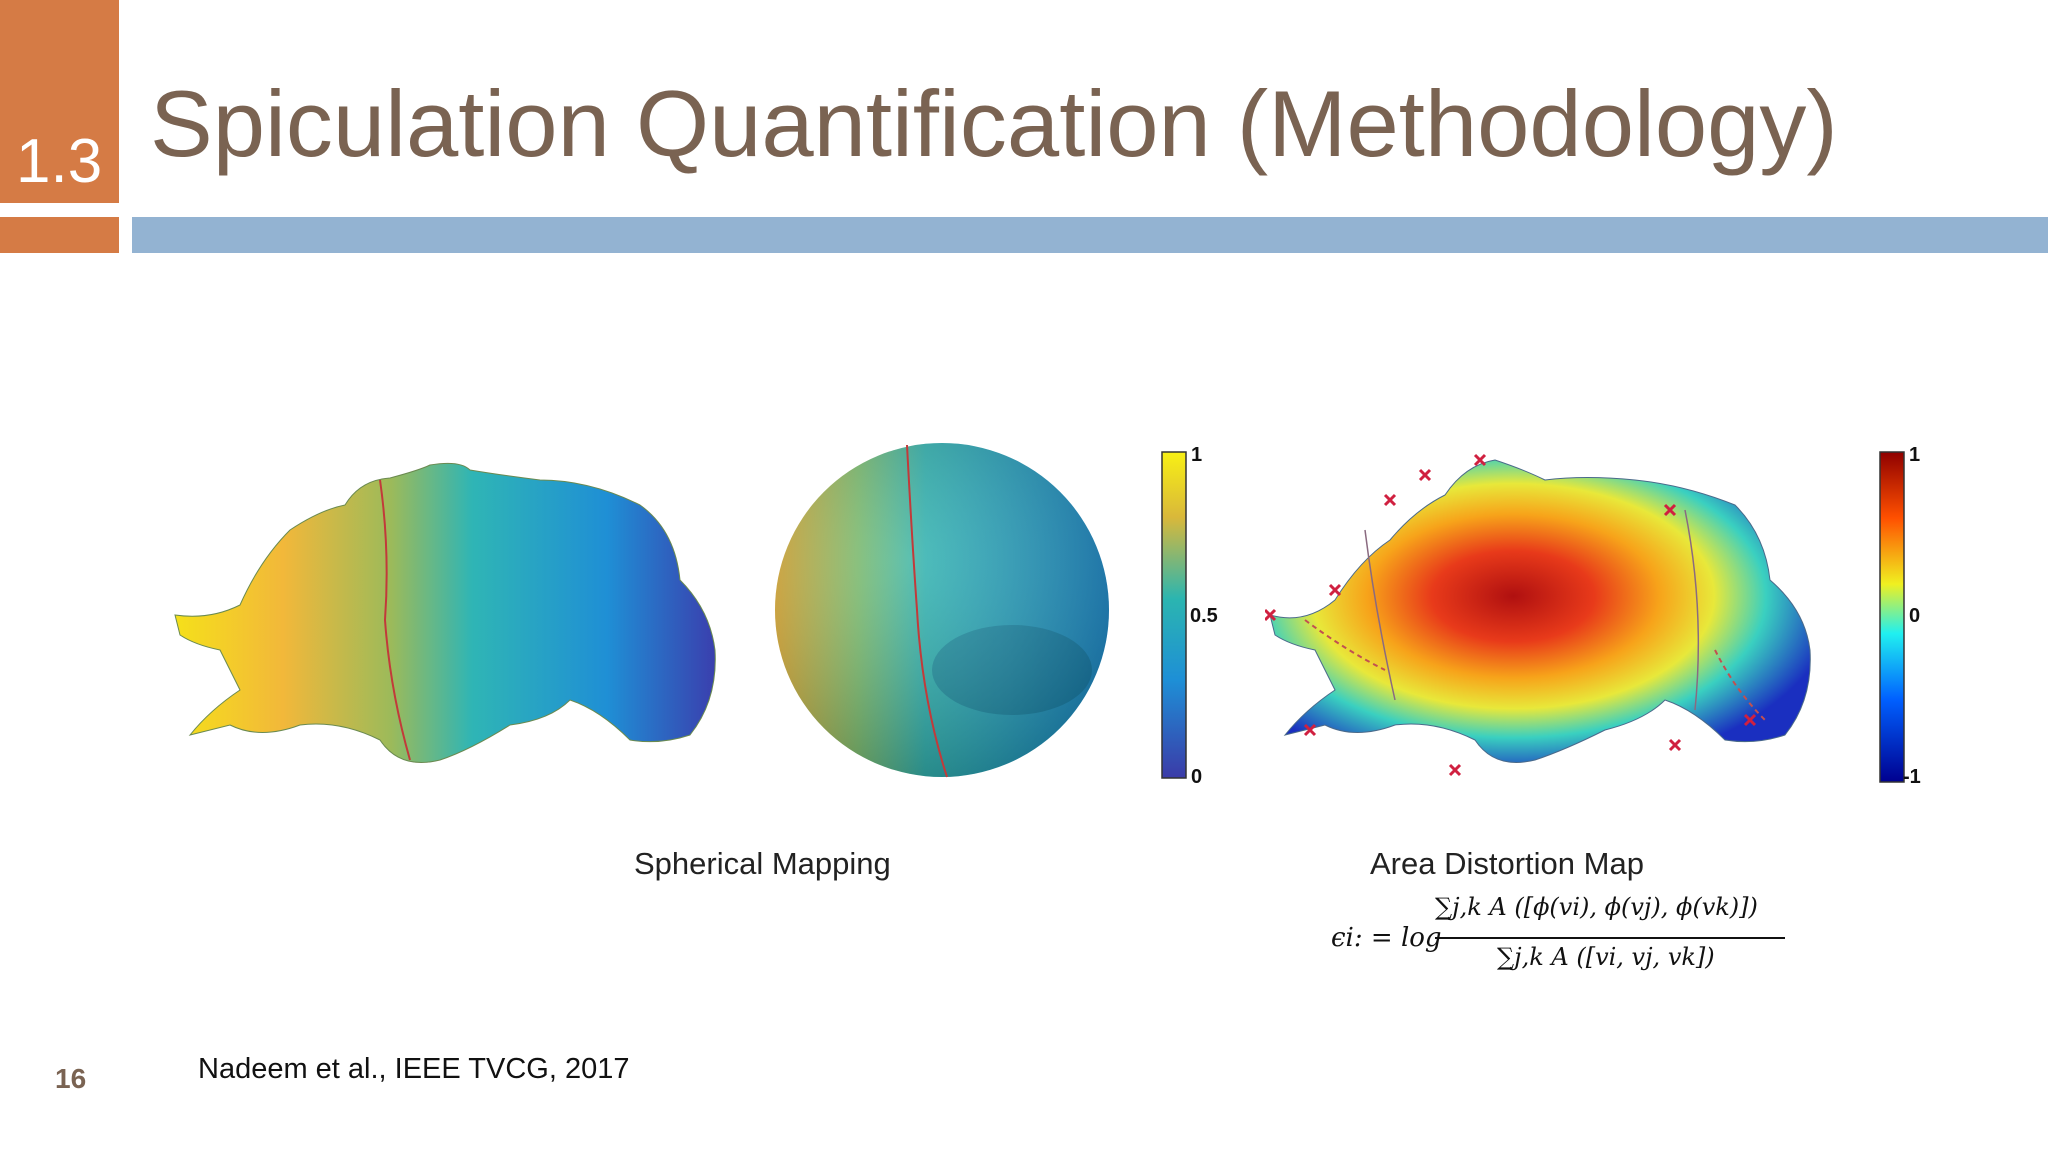 This screenshot has height=1152, width=2048. I want to click on page-number: 16, so click(71, 1078).